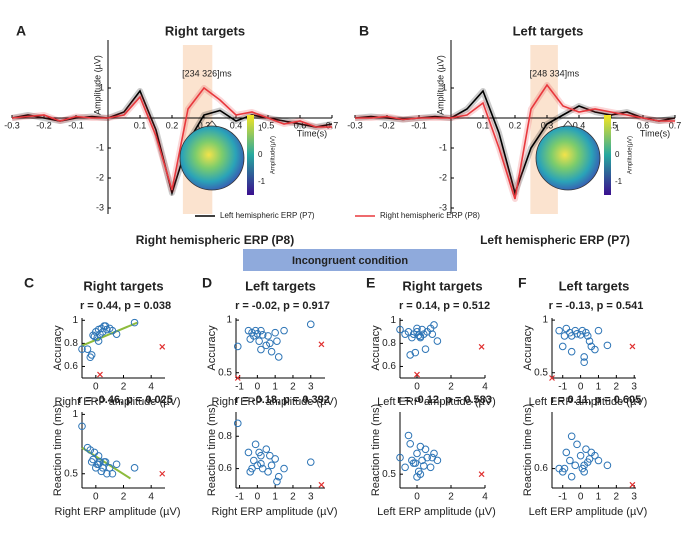 The height and width of the screenshot is (533, 685). Describe the element at coordinates (312, 133) in the screenshot. I see `x-axis-label: Time(s)` at that location.